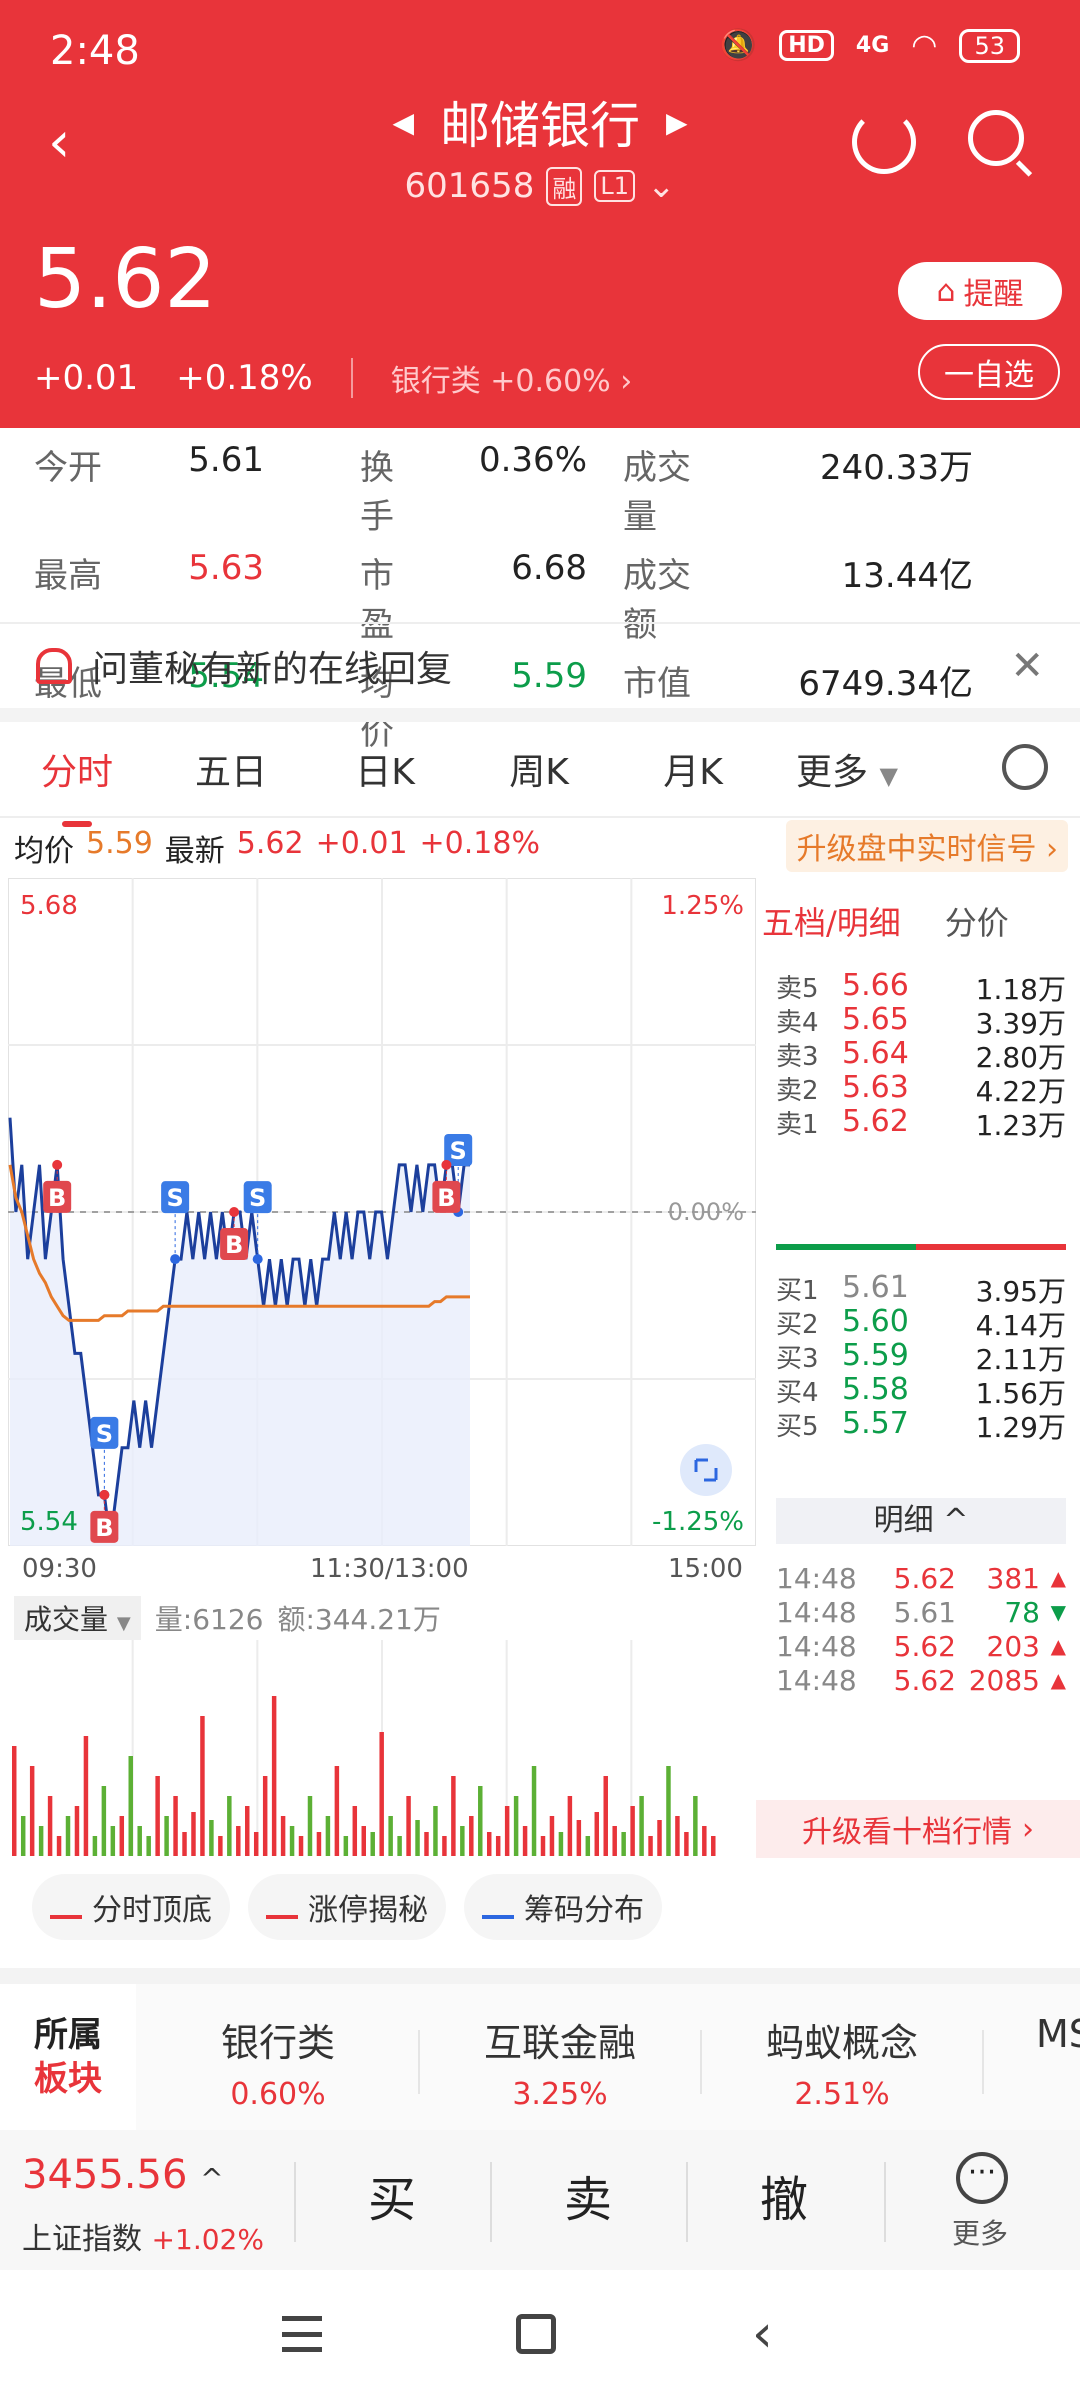 The height and width of the screenshot is (2400, 1080). I want to click on cancel-order-button: 撤, so click(783, 2200).